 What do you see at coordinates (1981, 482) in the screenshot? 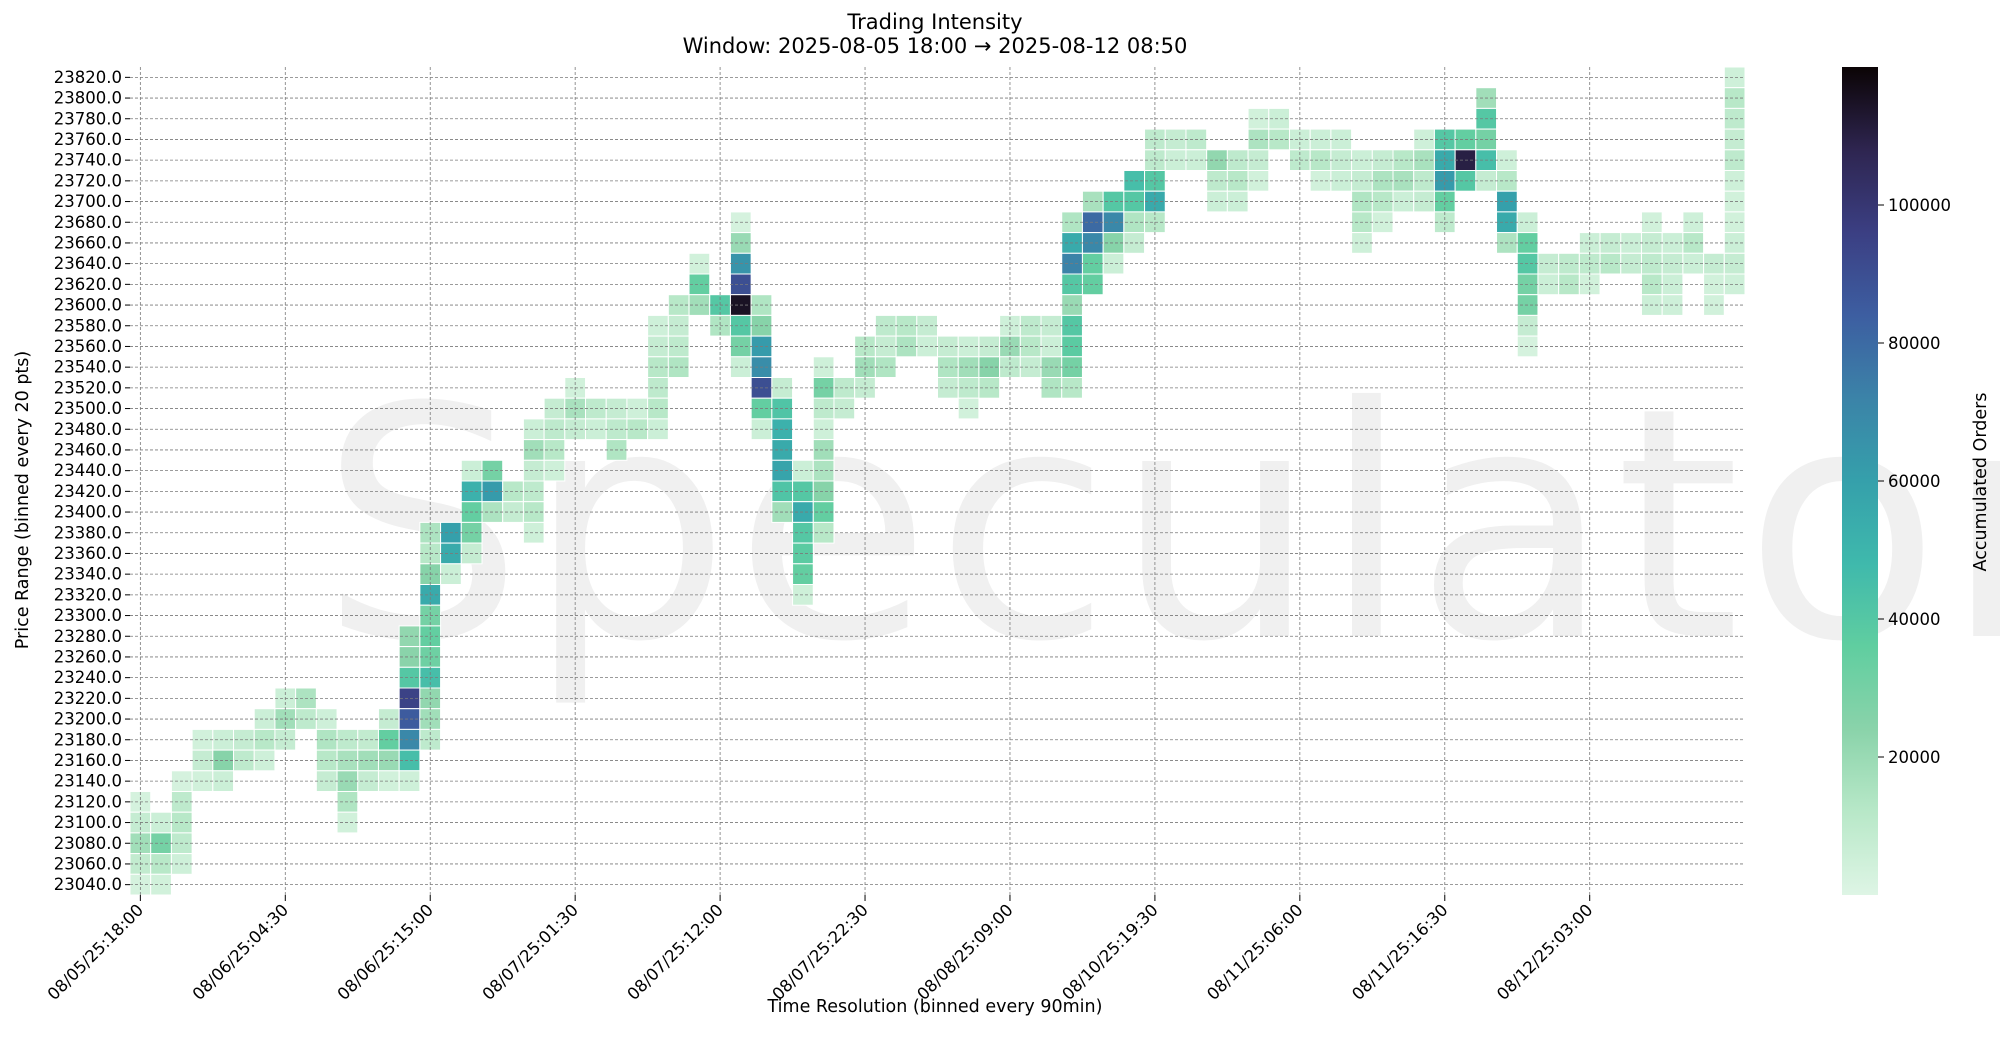
I see `colorbar-label: Accumulated Orders` at bounding box center [1981, 482].